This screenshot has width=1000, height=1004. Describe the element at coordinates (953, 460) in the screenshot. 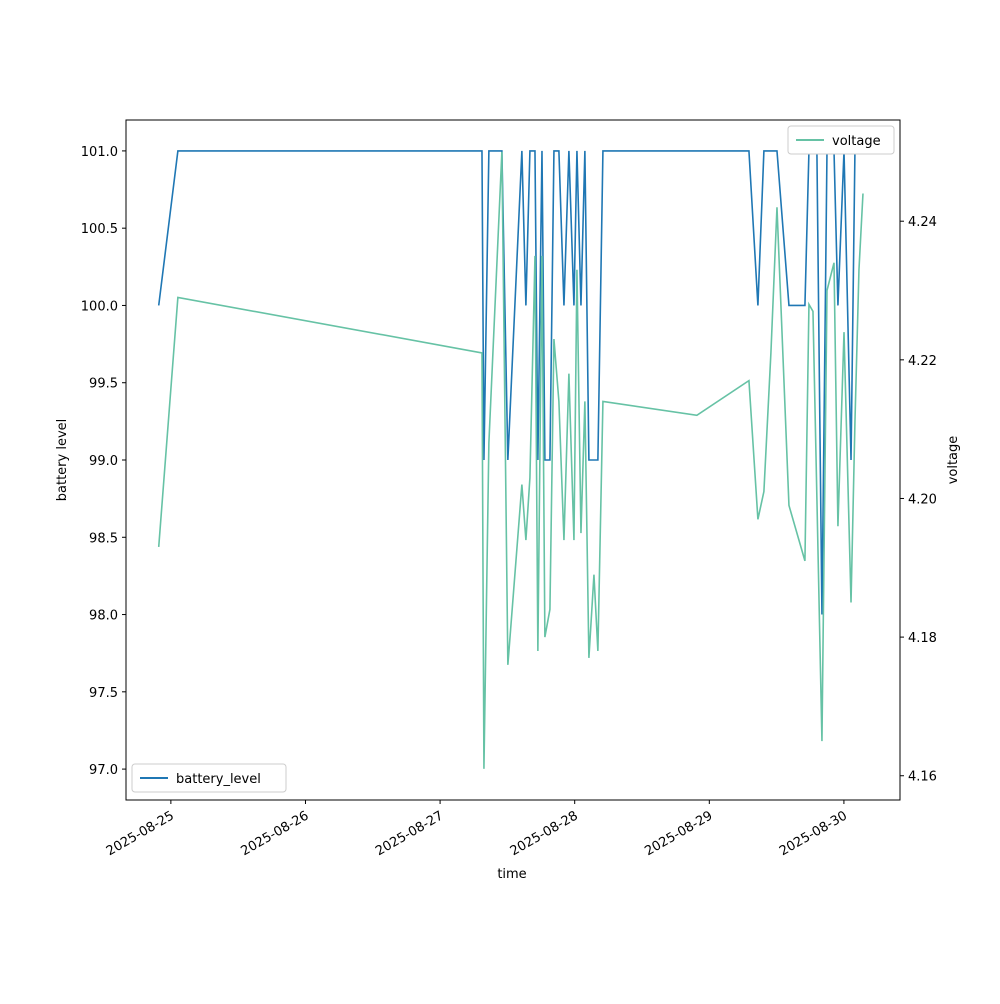

I see `y2-axis-label: voltage` at that location.